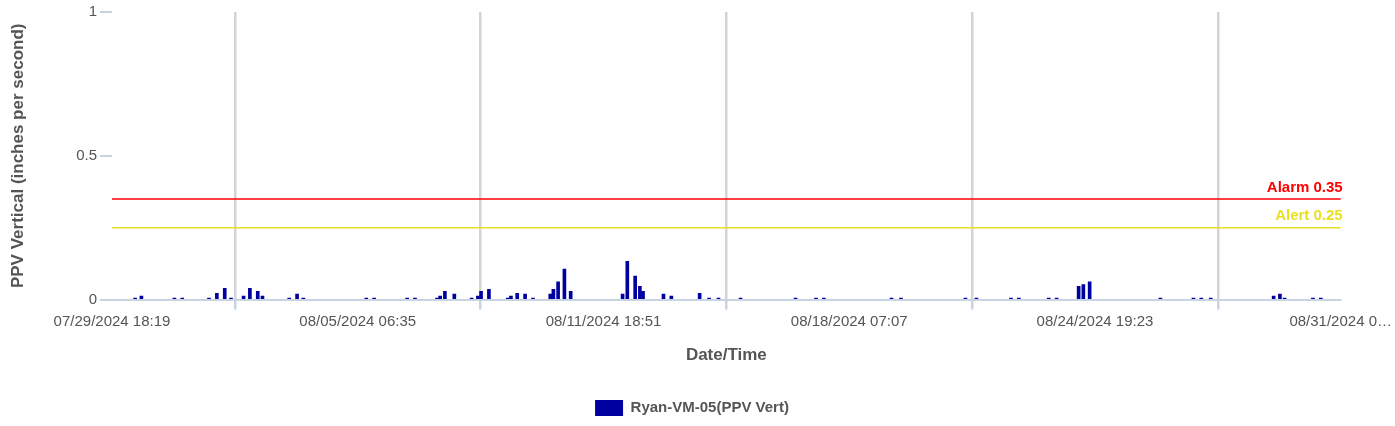 The height and width of the screenshot is (426, 1395). What do you see at coordinates (1095, 320) in the screenshot?
I see `x-tick-label: 08/24/2024 19:23` at bounding box center [1095, 320].